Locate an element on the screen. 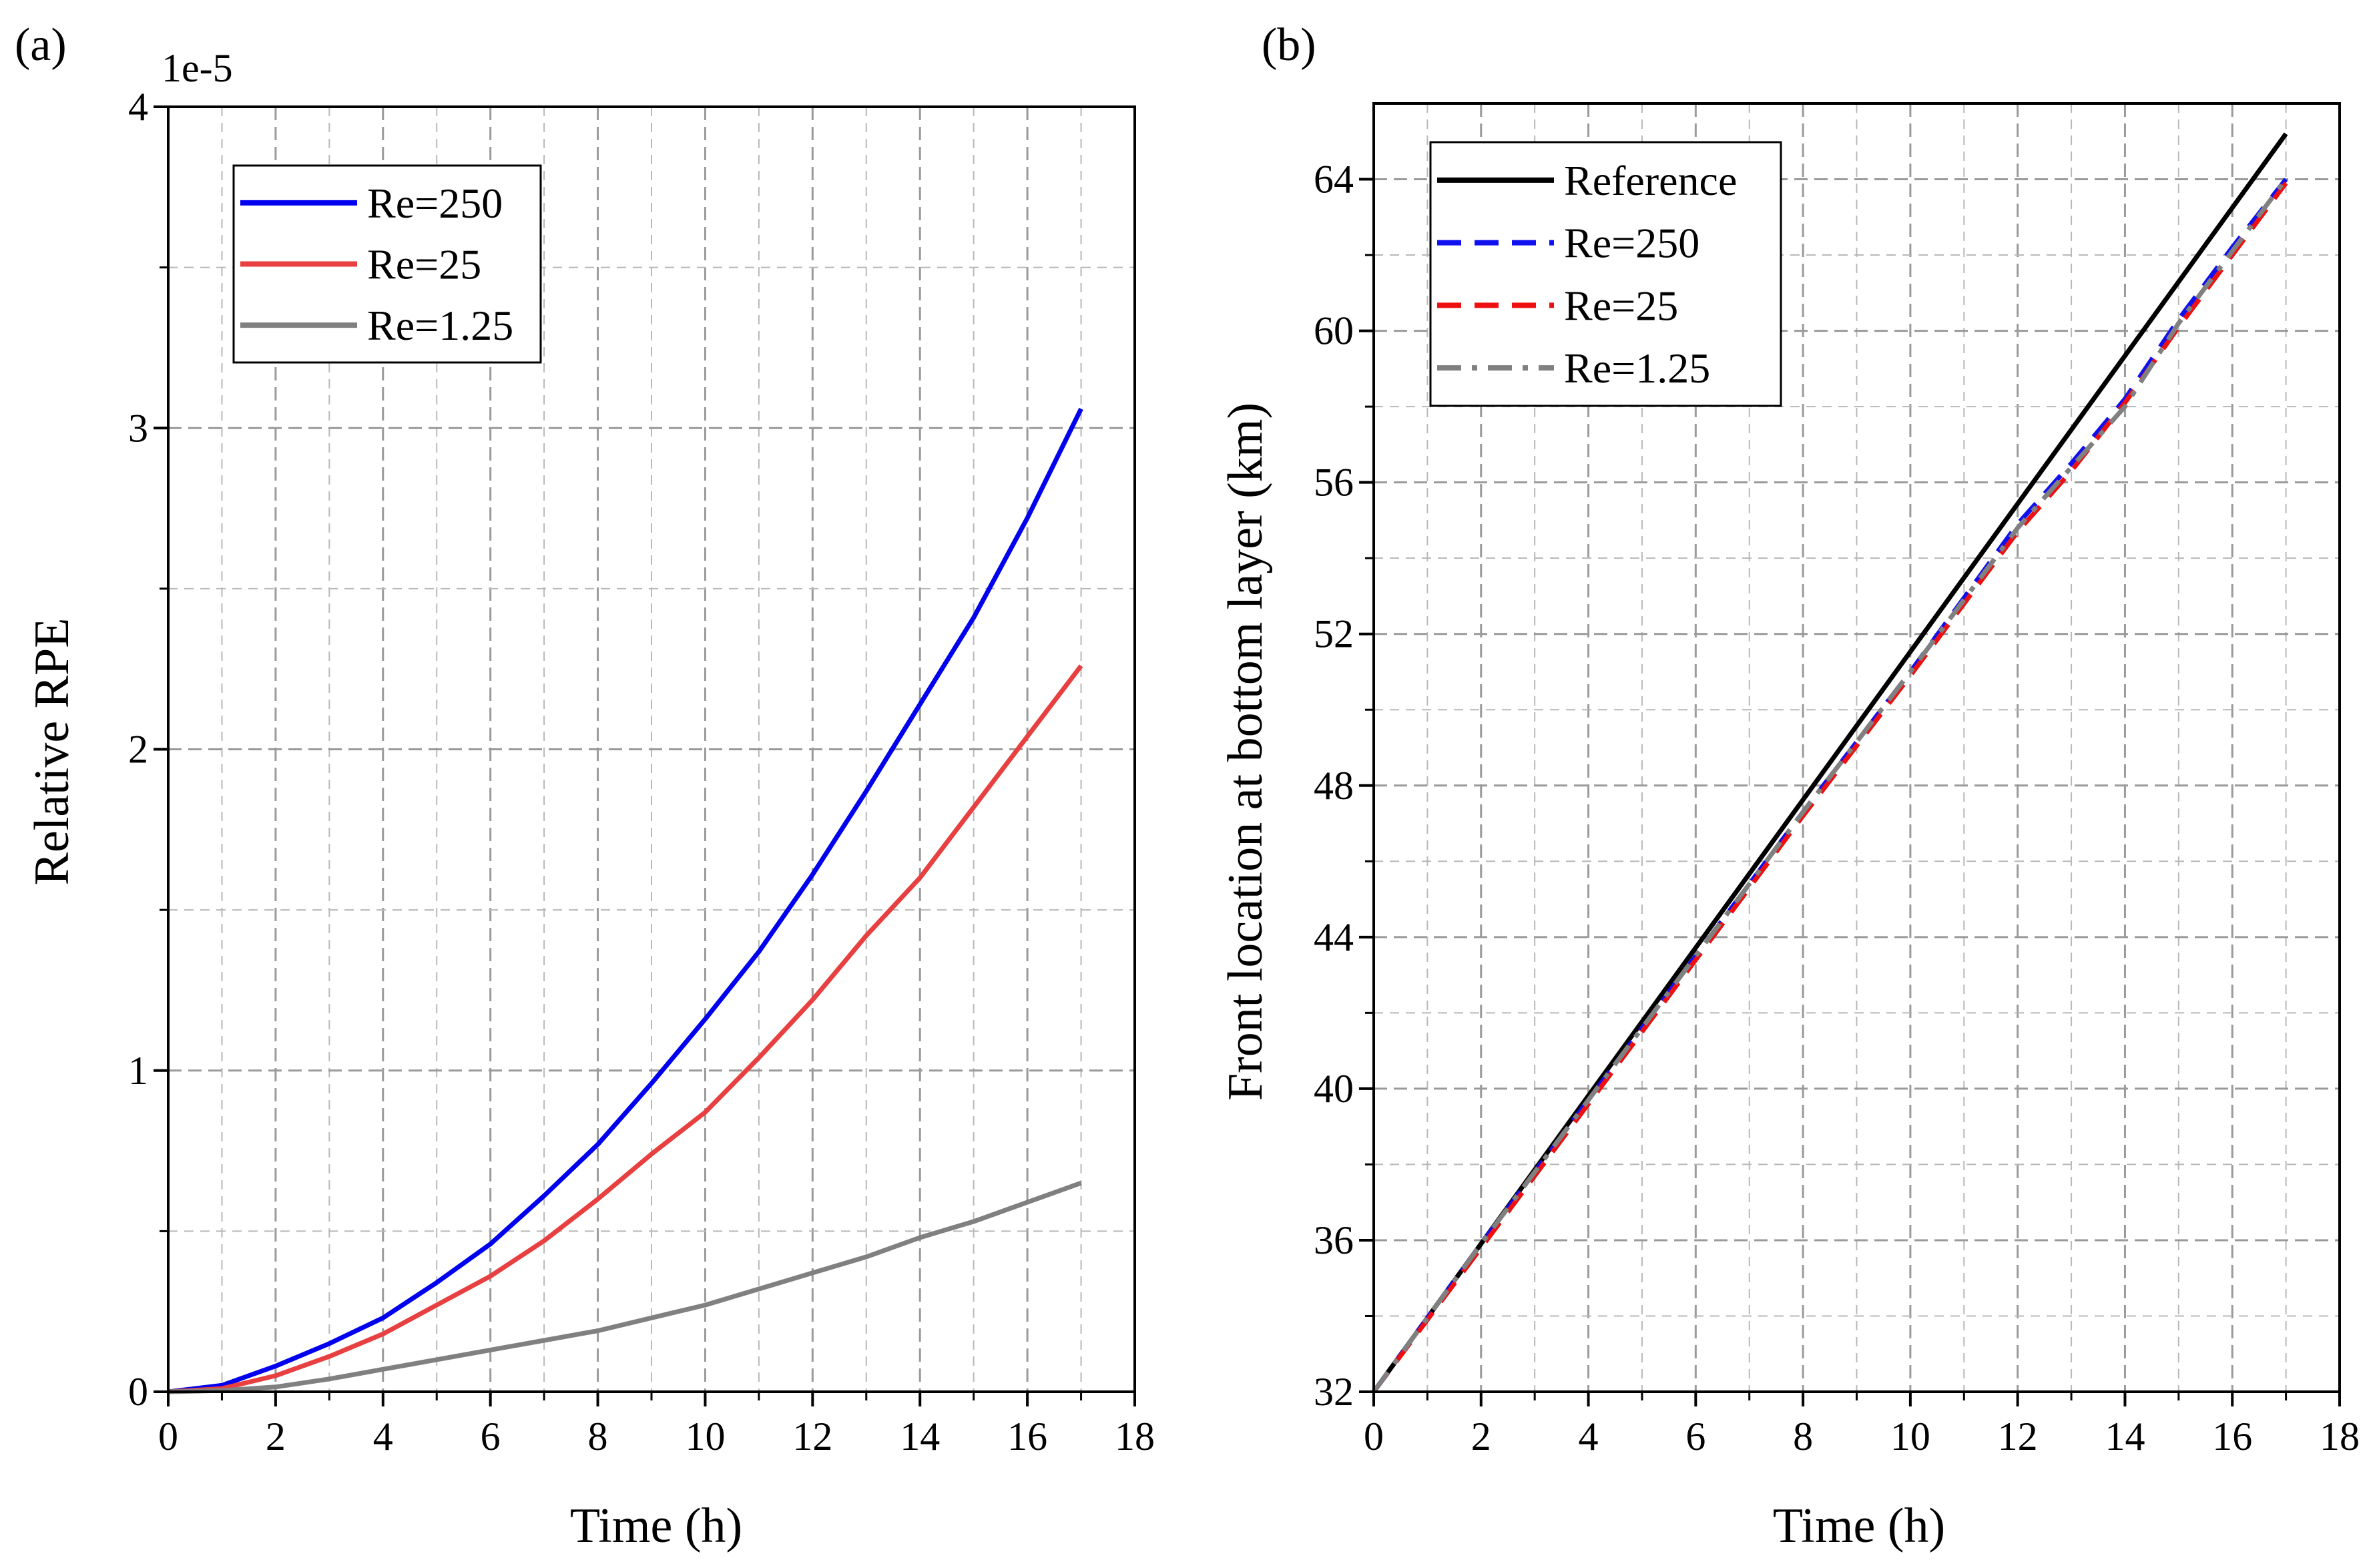 This screenshot has height=1568, width=2377. y-tick-label: 36 is located at coordinates (1334, 1240).